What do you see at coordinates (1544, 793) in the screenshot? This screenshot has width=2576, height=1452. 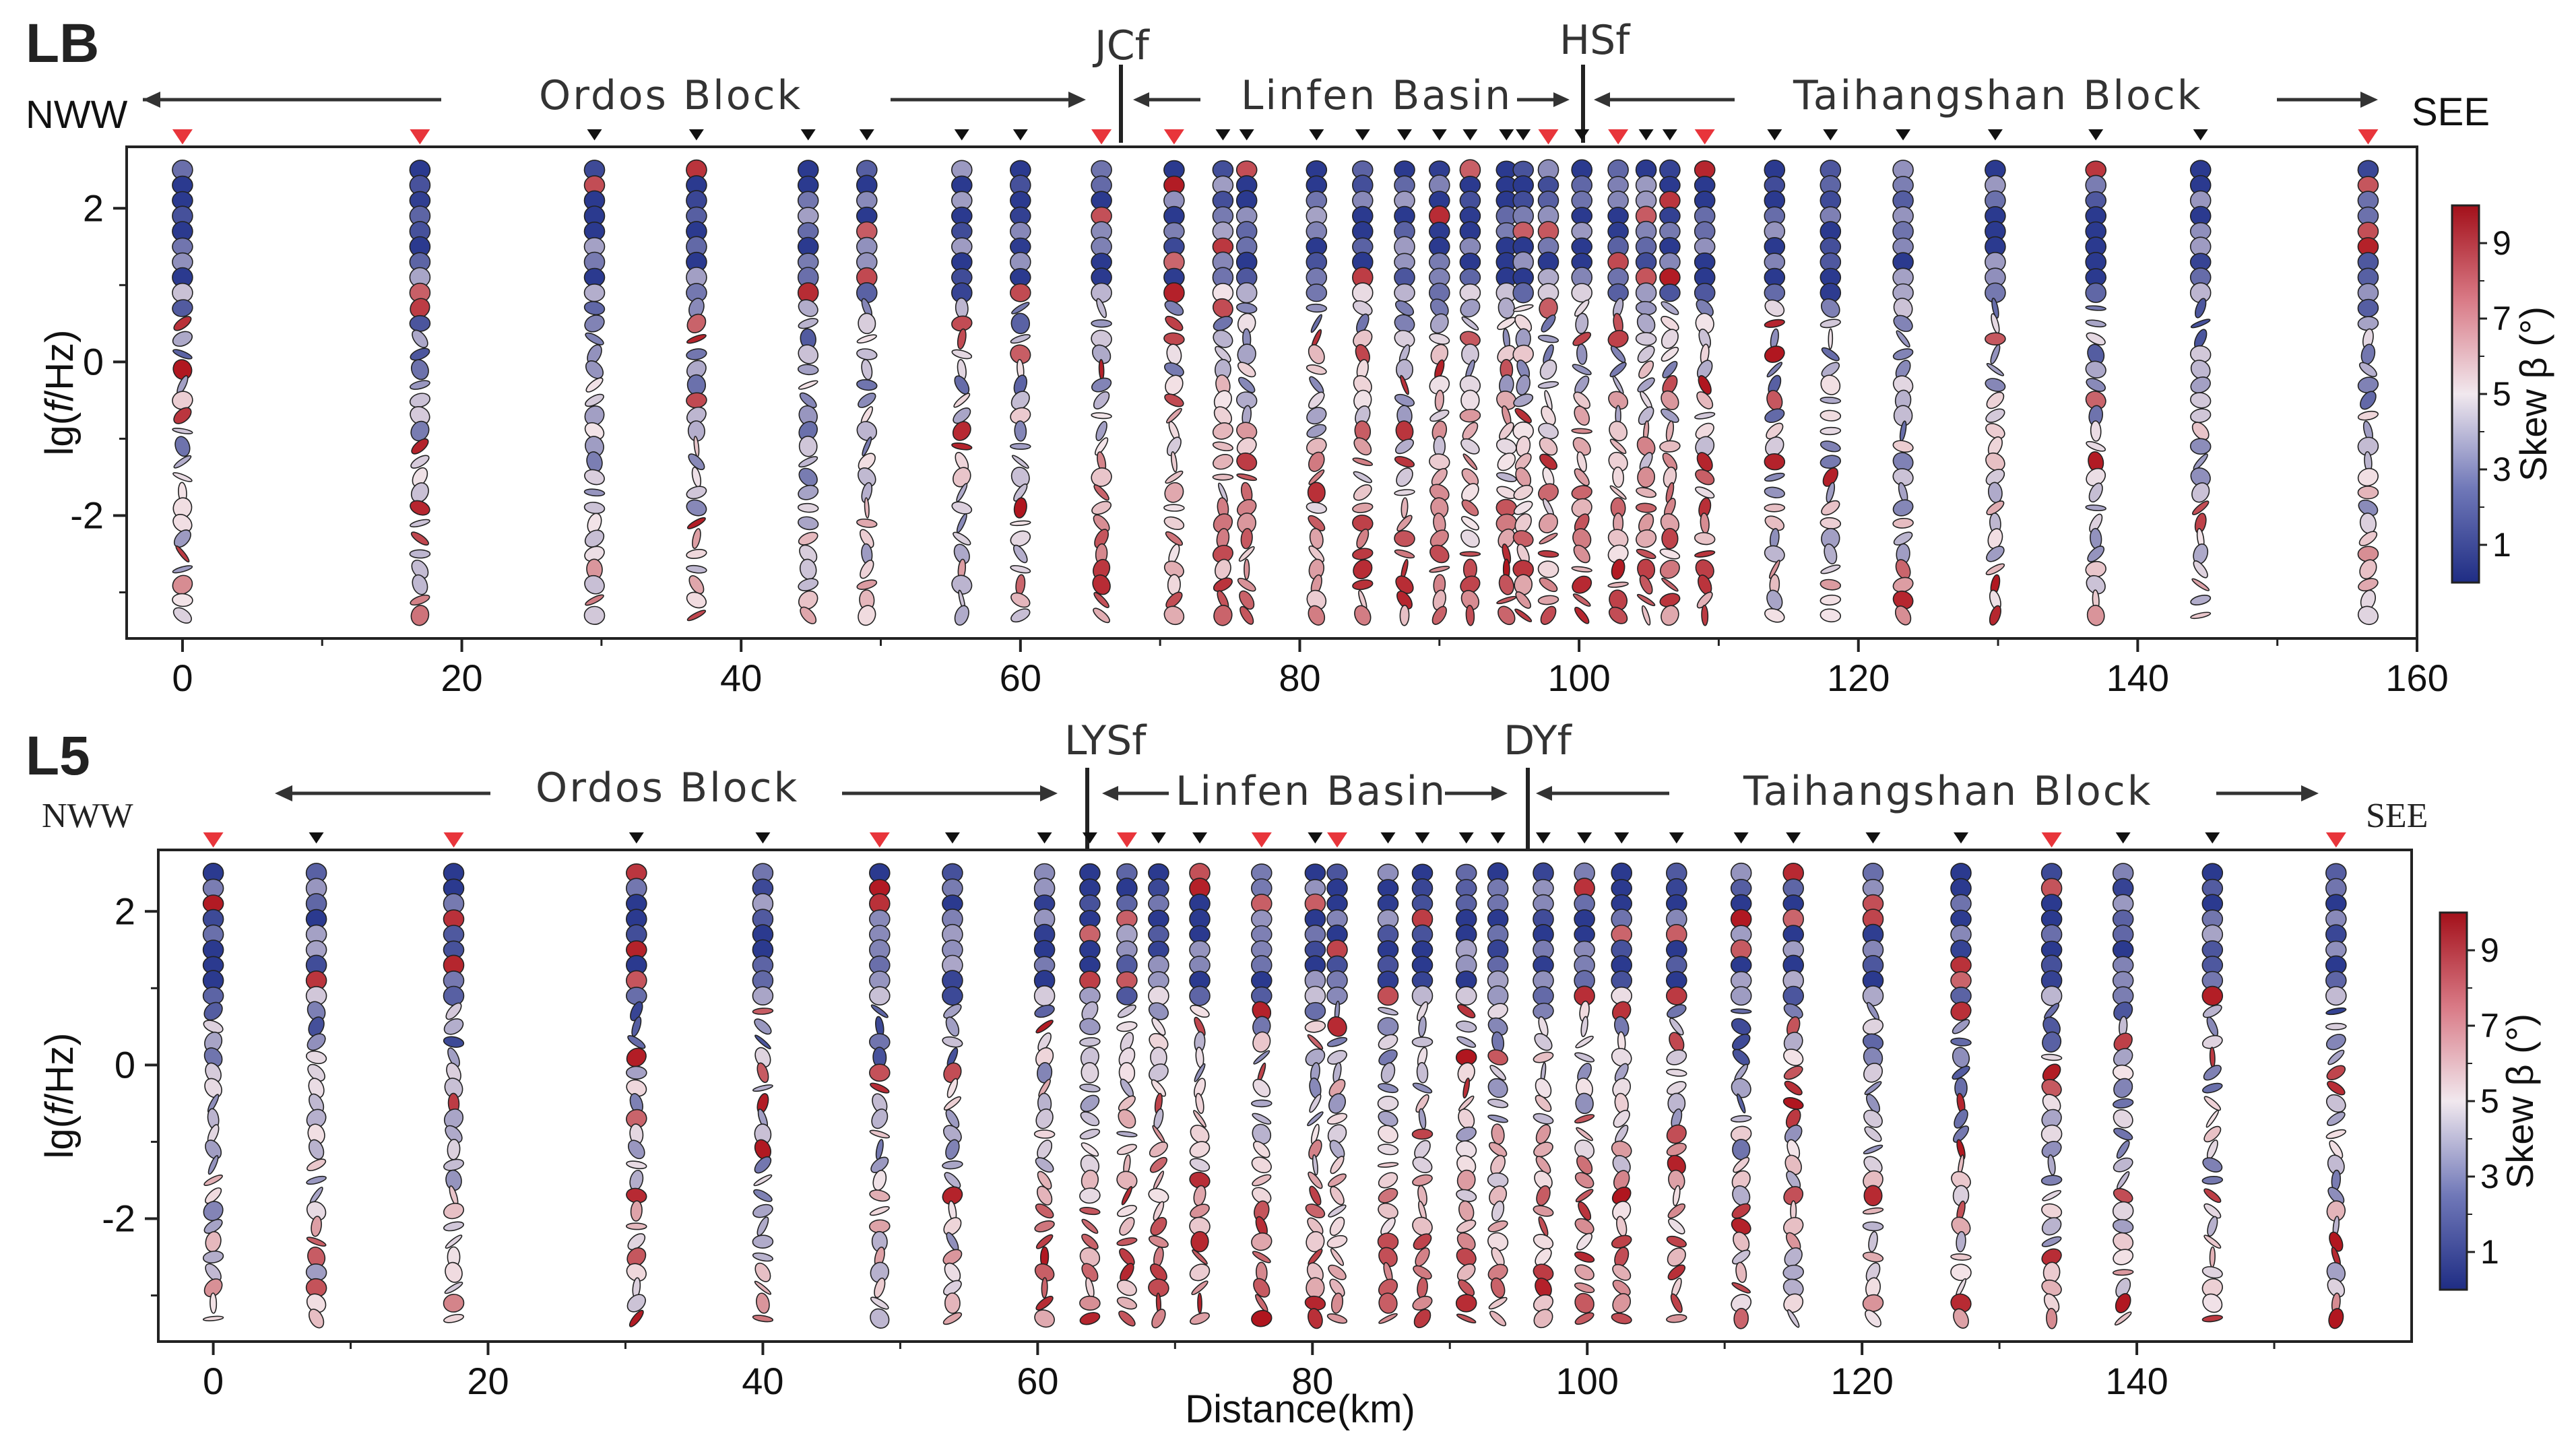 I see `arrowhead-l5-taihang-left` at bounding box center [1544, 793].